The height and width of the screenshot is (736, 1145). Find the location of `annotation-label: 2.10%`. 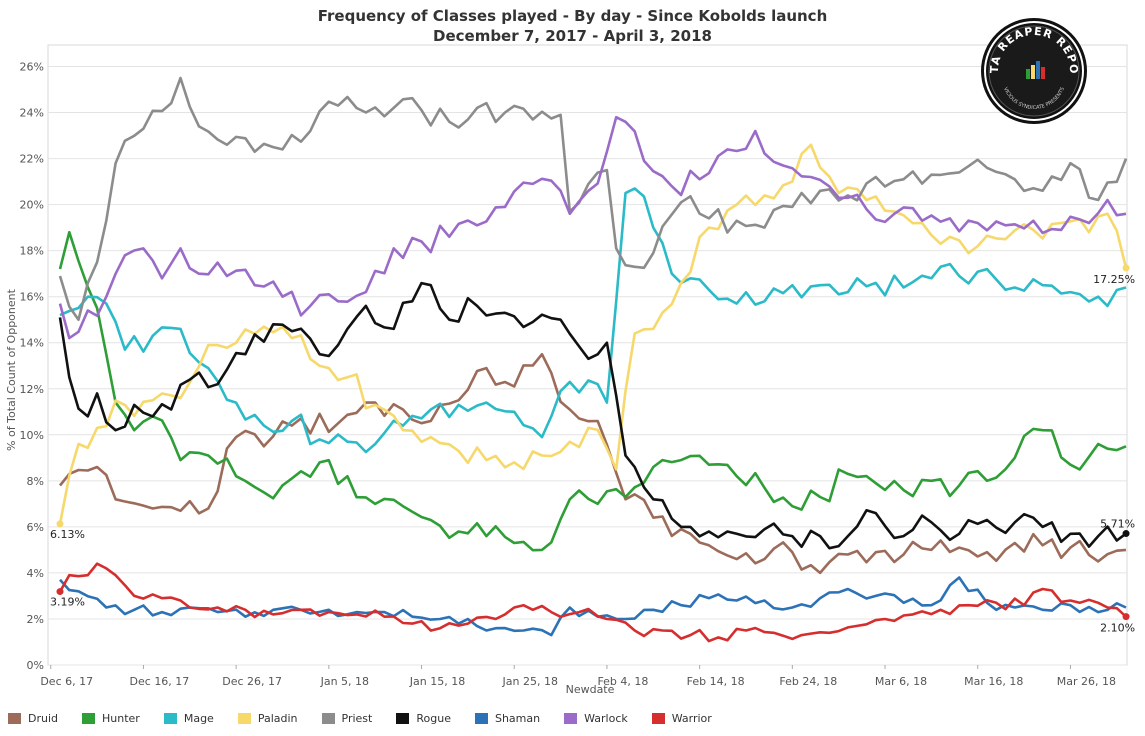

annotation-label: 2.10% is located at coordinates (1117, 628).